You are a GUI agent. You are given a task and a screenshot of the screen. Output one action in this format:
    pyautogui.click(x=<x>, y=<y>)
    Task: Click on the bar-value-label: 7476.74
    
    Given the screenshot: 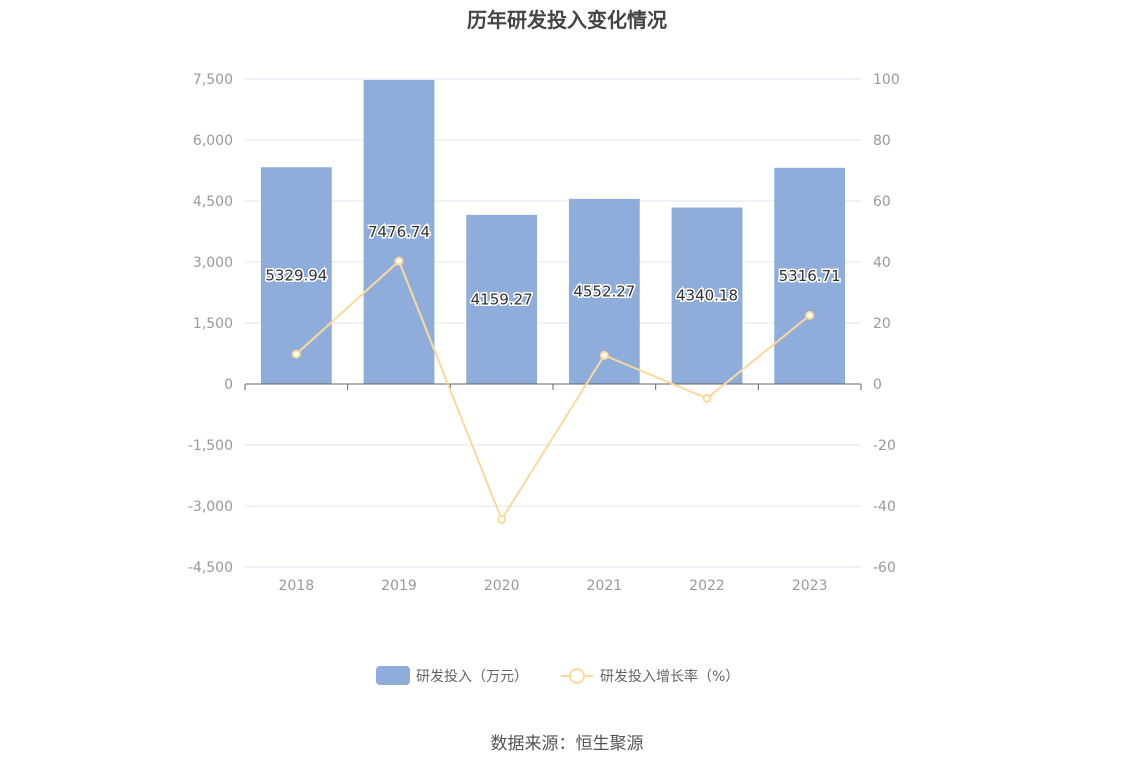 What is the action you would take?
    pyautogui.click(x=399, y=232)
    